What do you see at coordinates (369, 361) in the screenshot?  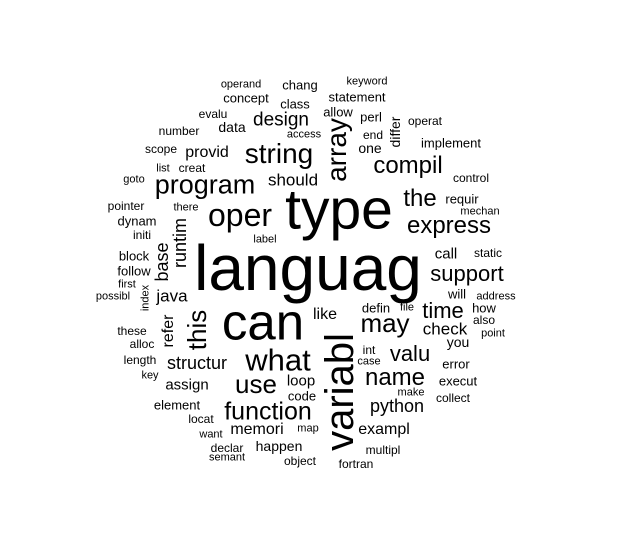 I see `word-case: case` at bounding box center [369, 361].